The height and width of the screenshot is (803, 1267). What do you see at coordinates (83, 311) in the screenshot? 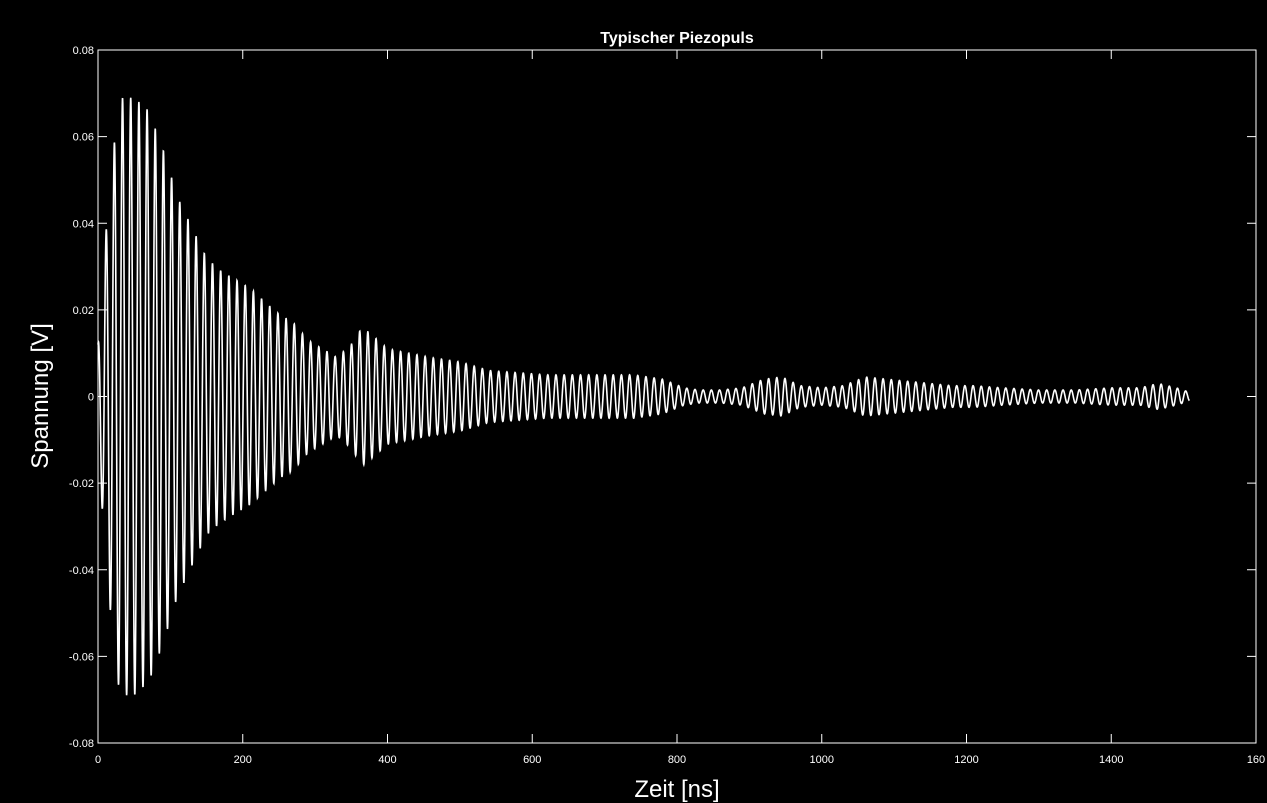
I see `y-tick-label: 0.02` at bounding box center [83, 311].